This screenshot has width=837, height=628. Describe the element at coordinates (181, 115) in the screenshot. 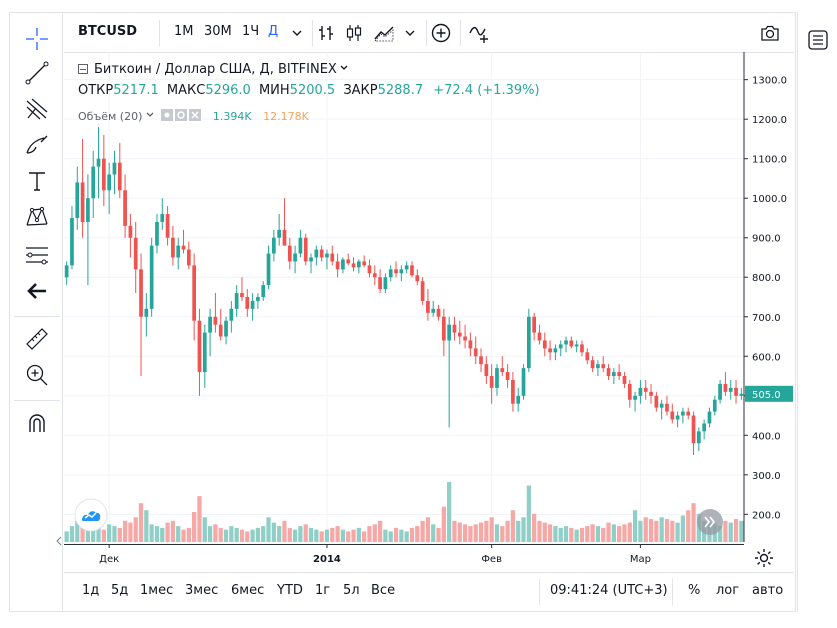

I see `settings-icon` at that location.